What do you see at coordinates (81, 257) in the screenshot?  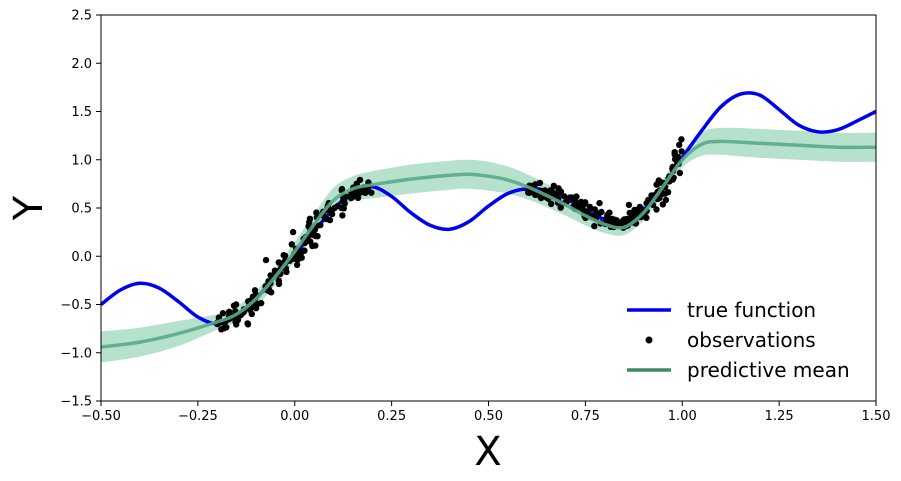 I see `y-tick-label: 0.0` at bounding box center [81, 257].